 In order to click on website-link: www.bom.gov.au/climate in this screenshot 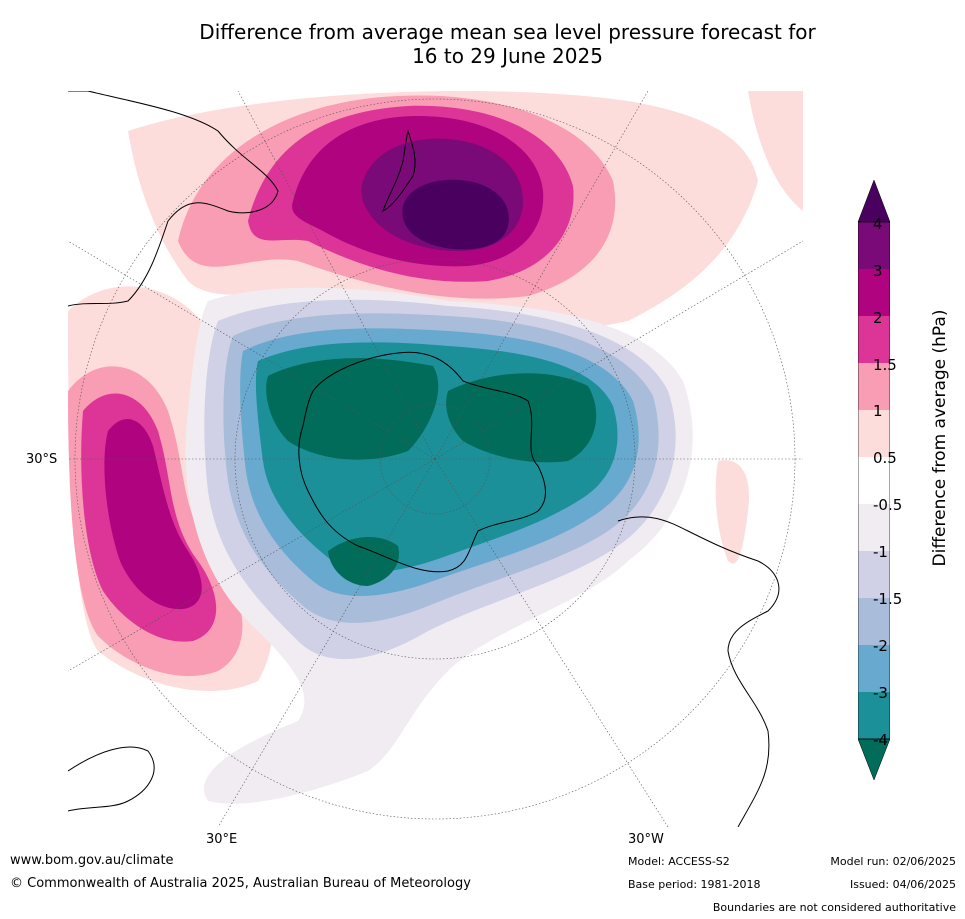, I will do `click(92, 860)`.